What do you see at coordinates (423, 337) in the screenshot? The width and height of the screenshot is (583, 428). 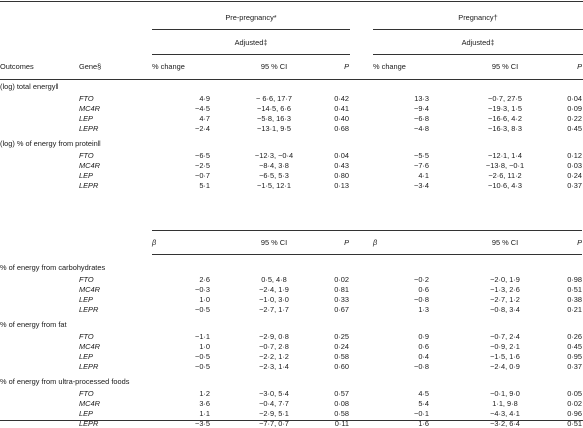 I see `preg-estimate-cell: 0·9` at bounding box center [423, 337].